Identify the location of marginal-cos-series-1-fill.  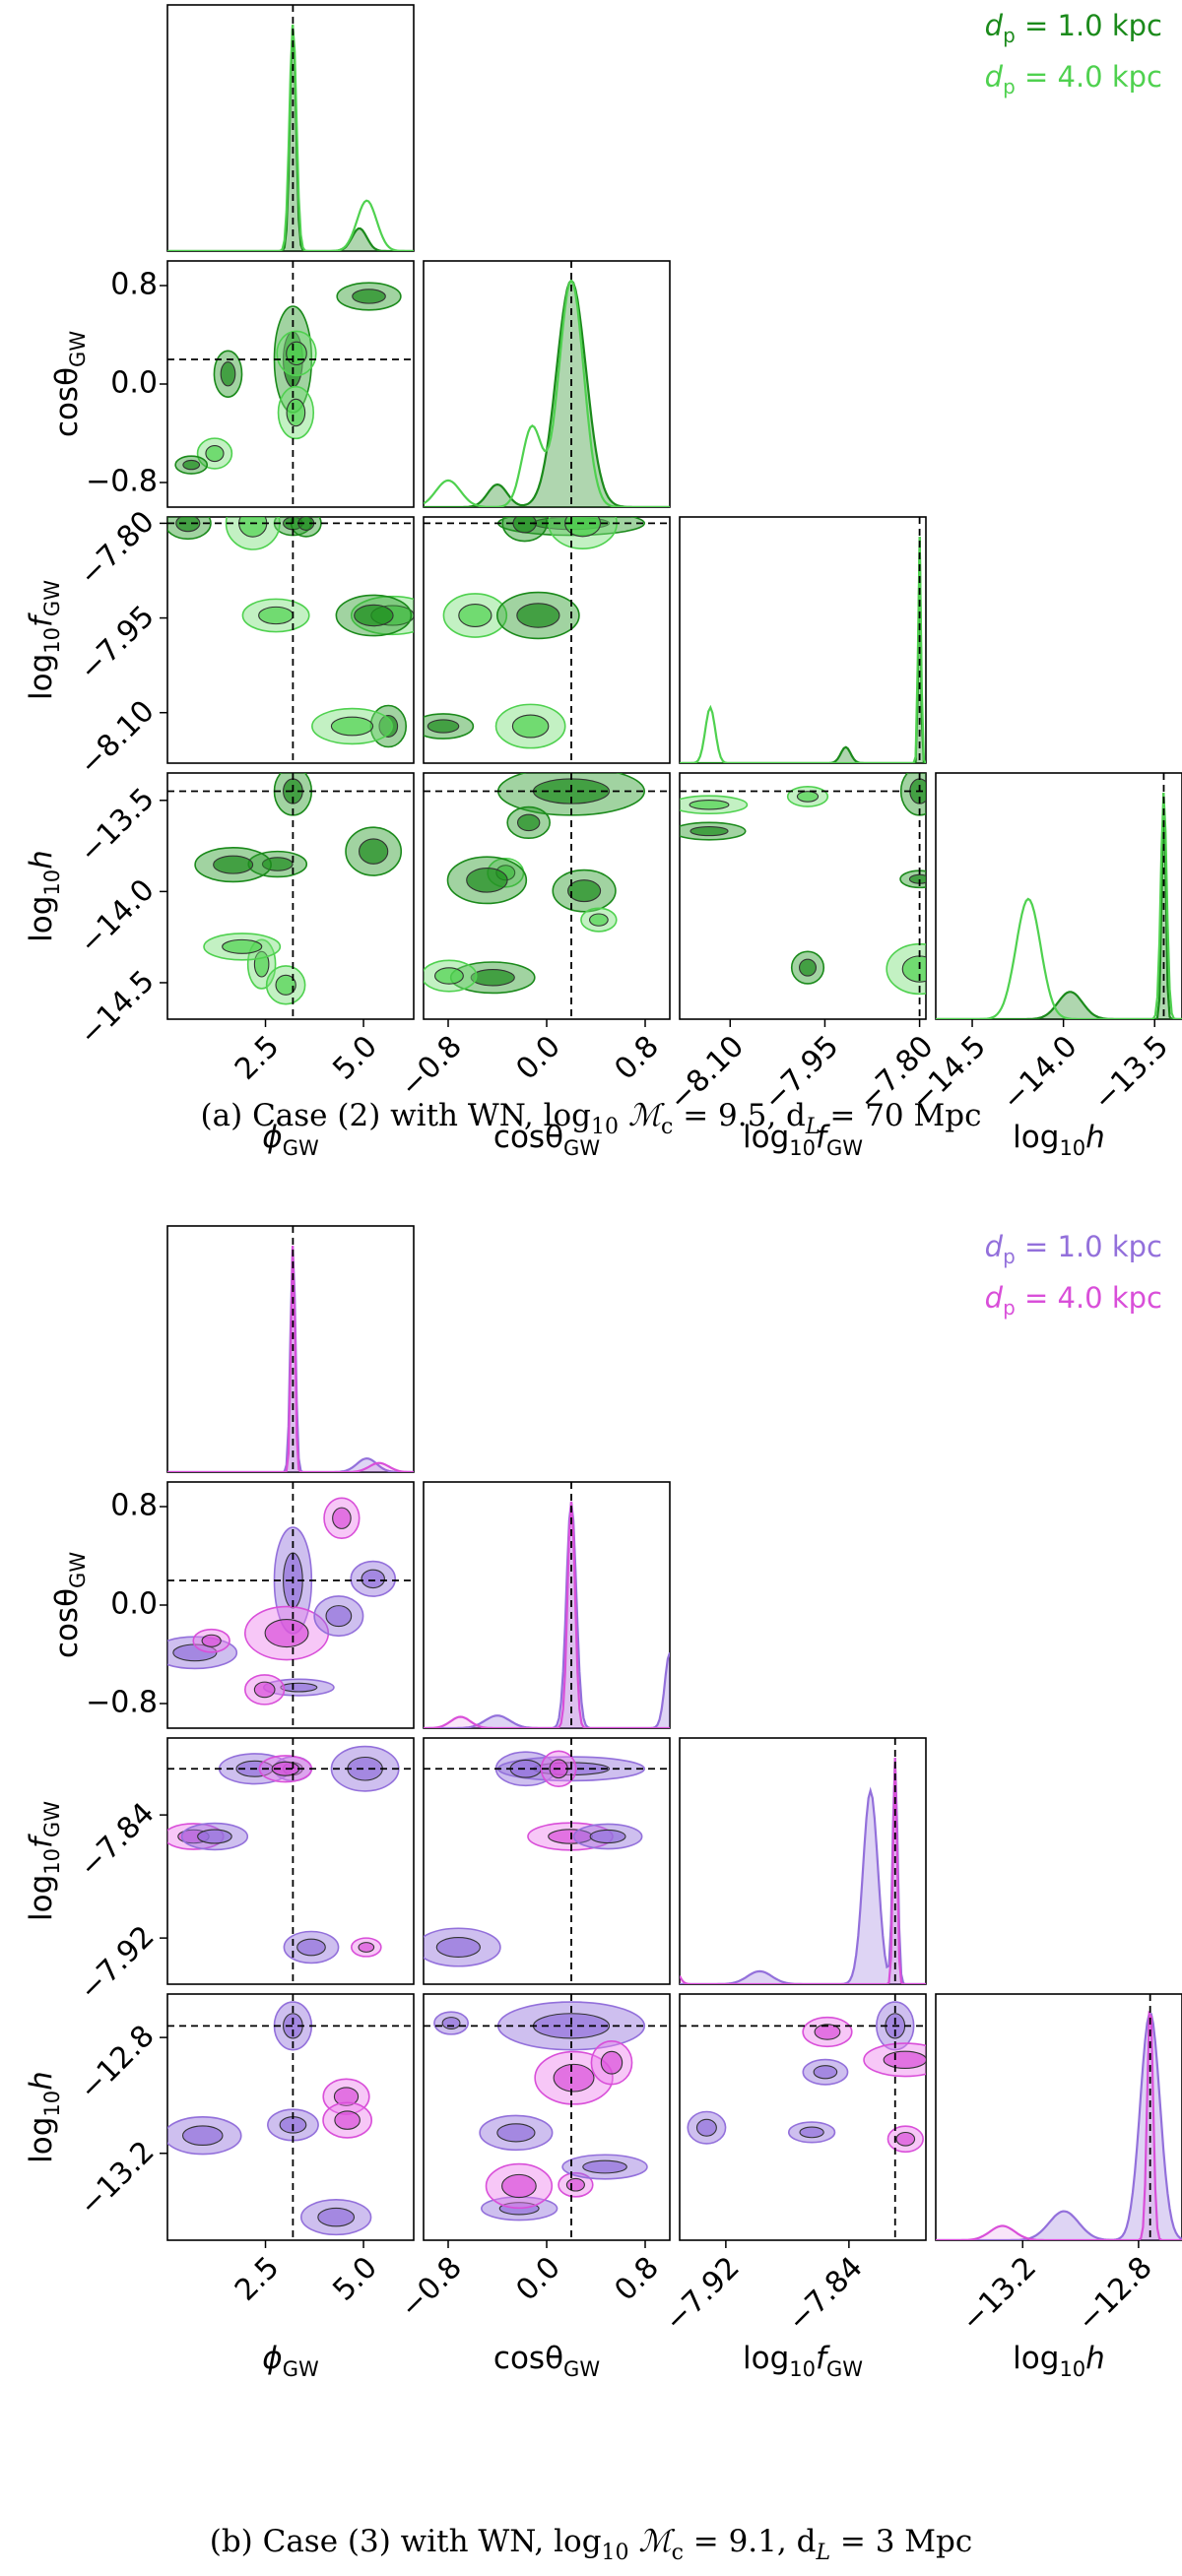
(547, 394).